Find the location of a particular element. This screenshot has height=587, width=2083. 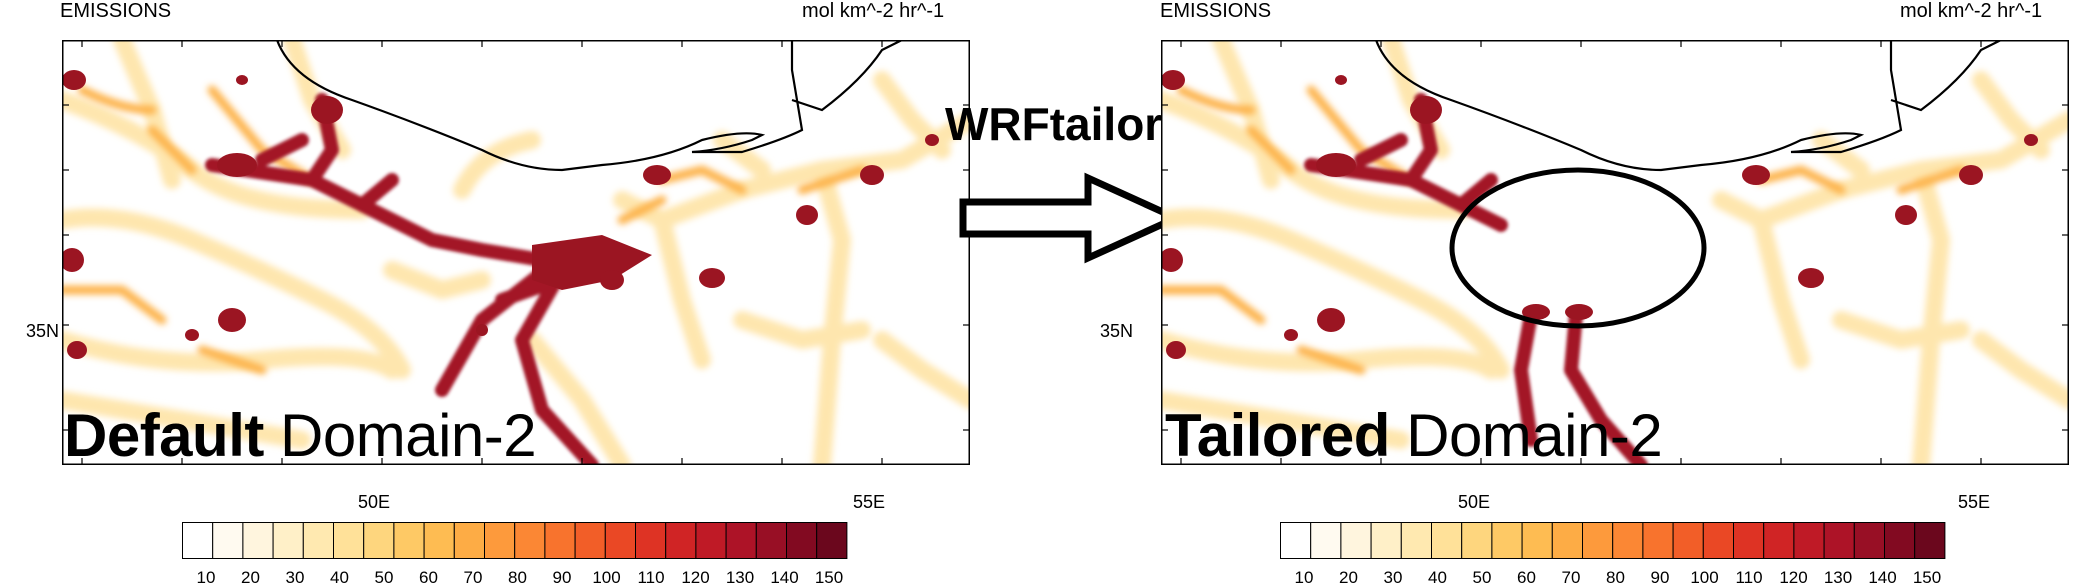

left-domain-label-bold: Default is located at coordinates (164, 435).